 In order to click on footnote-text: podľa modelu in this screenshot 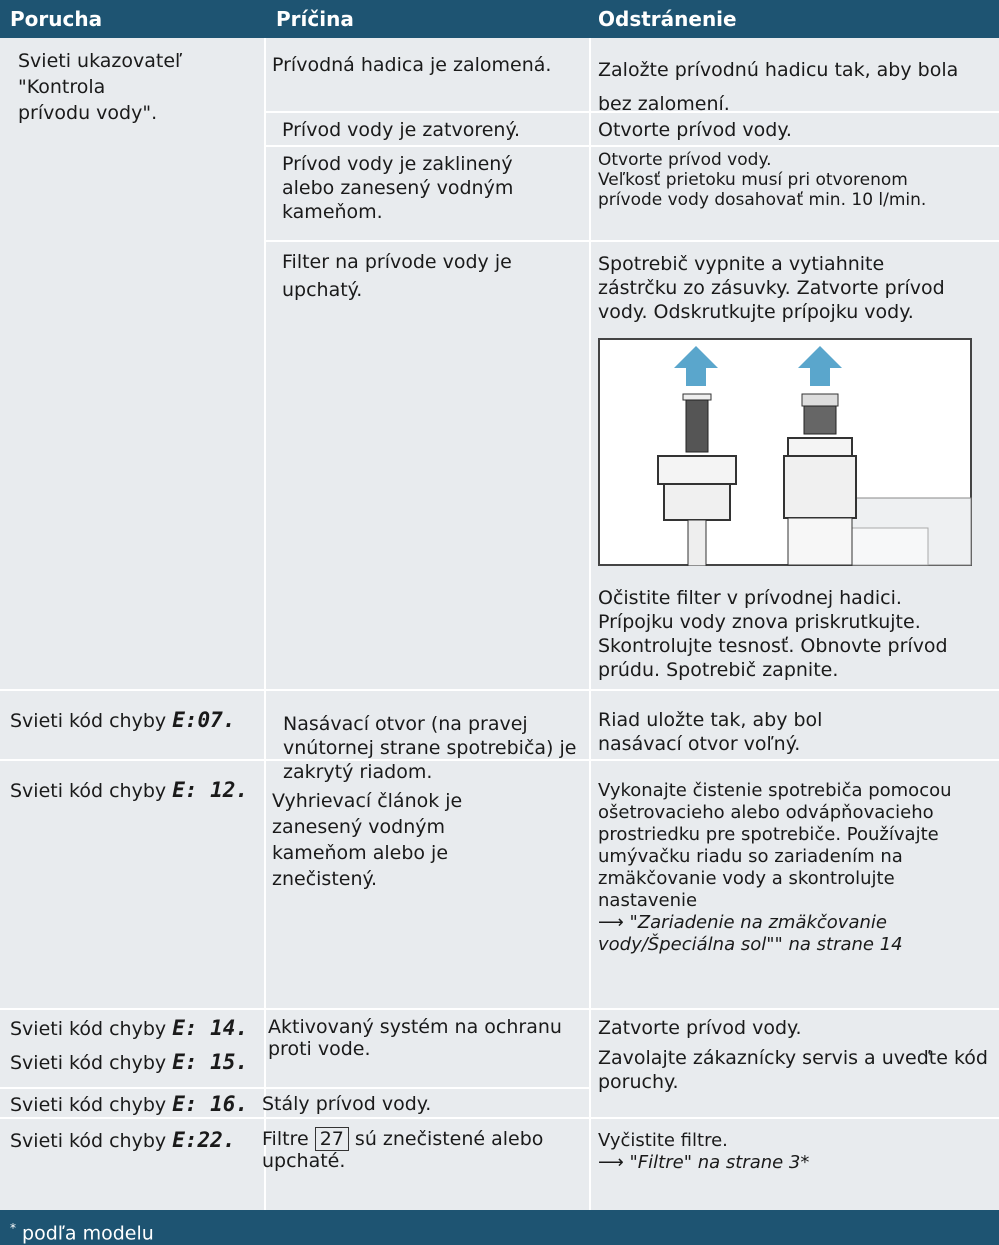, I will do `click(88, 1233)`.